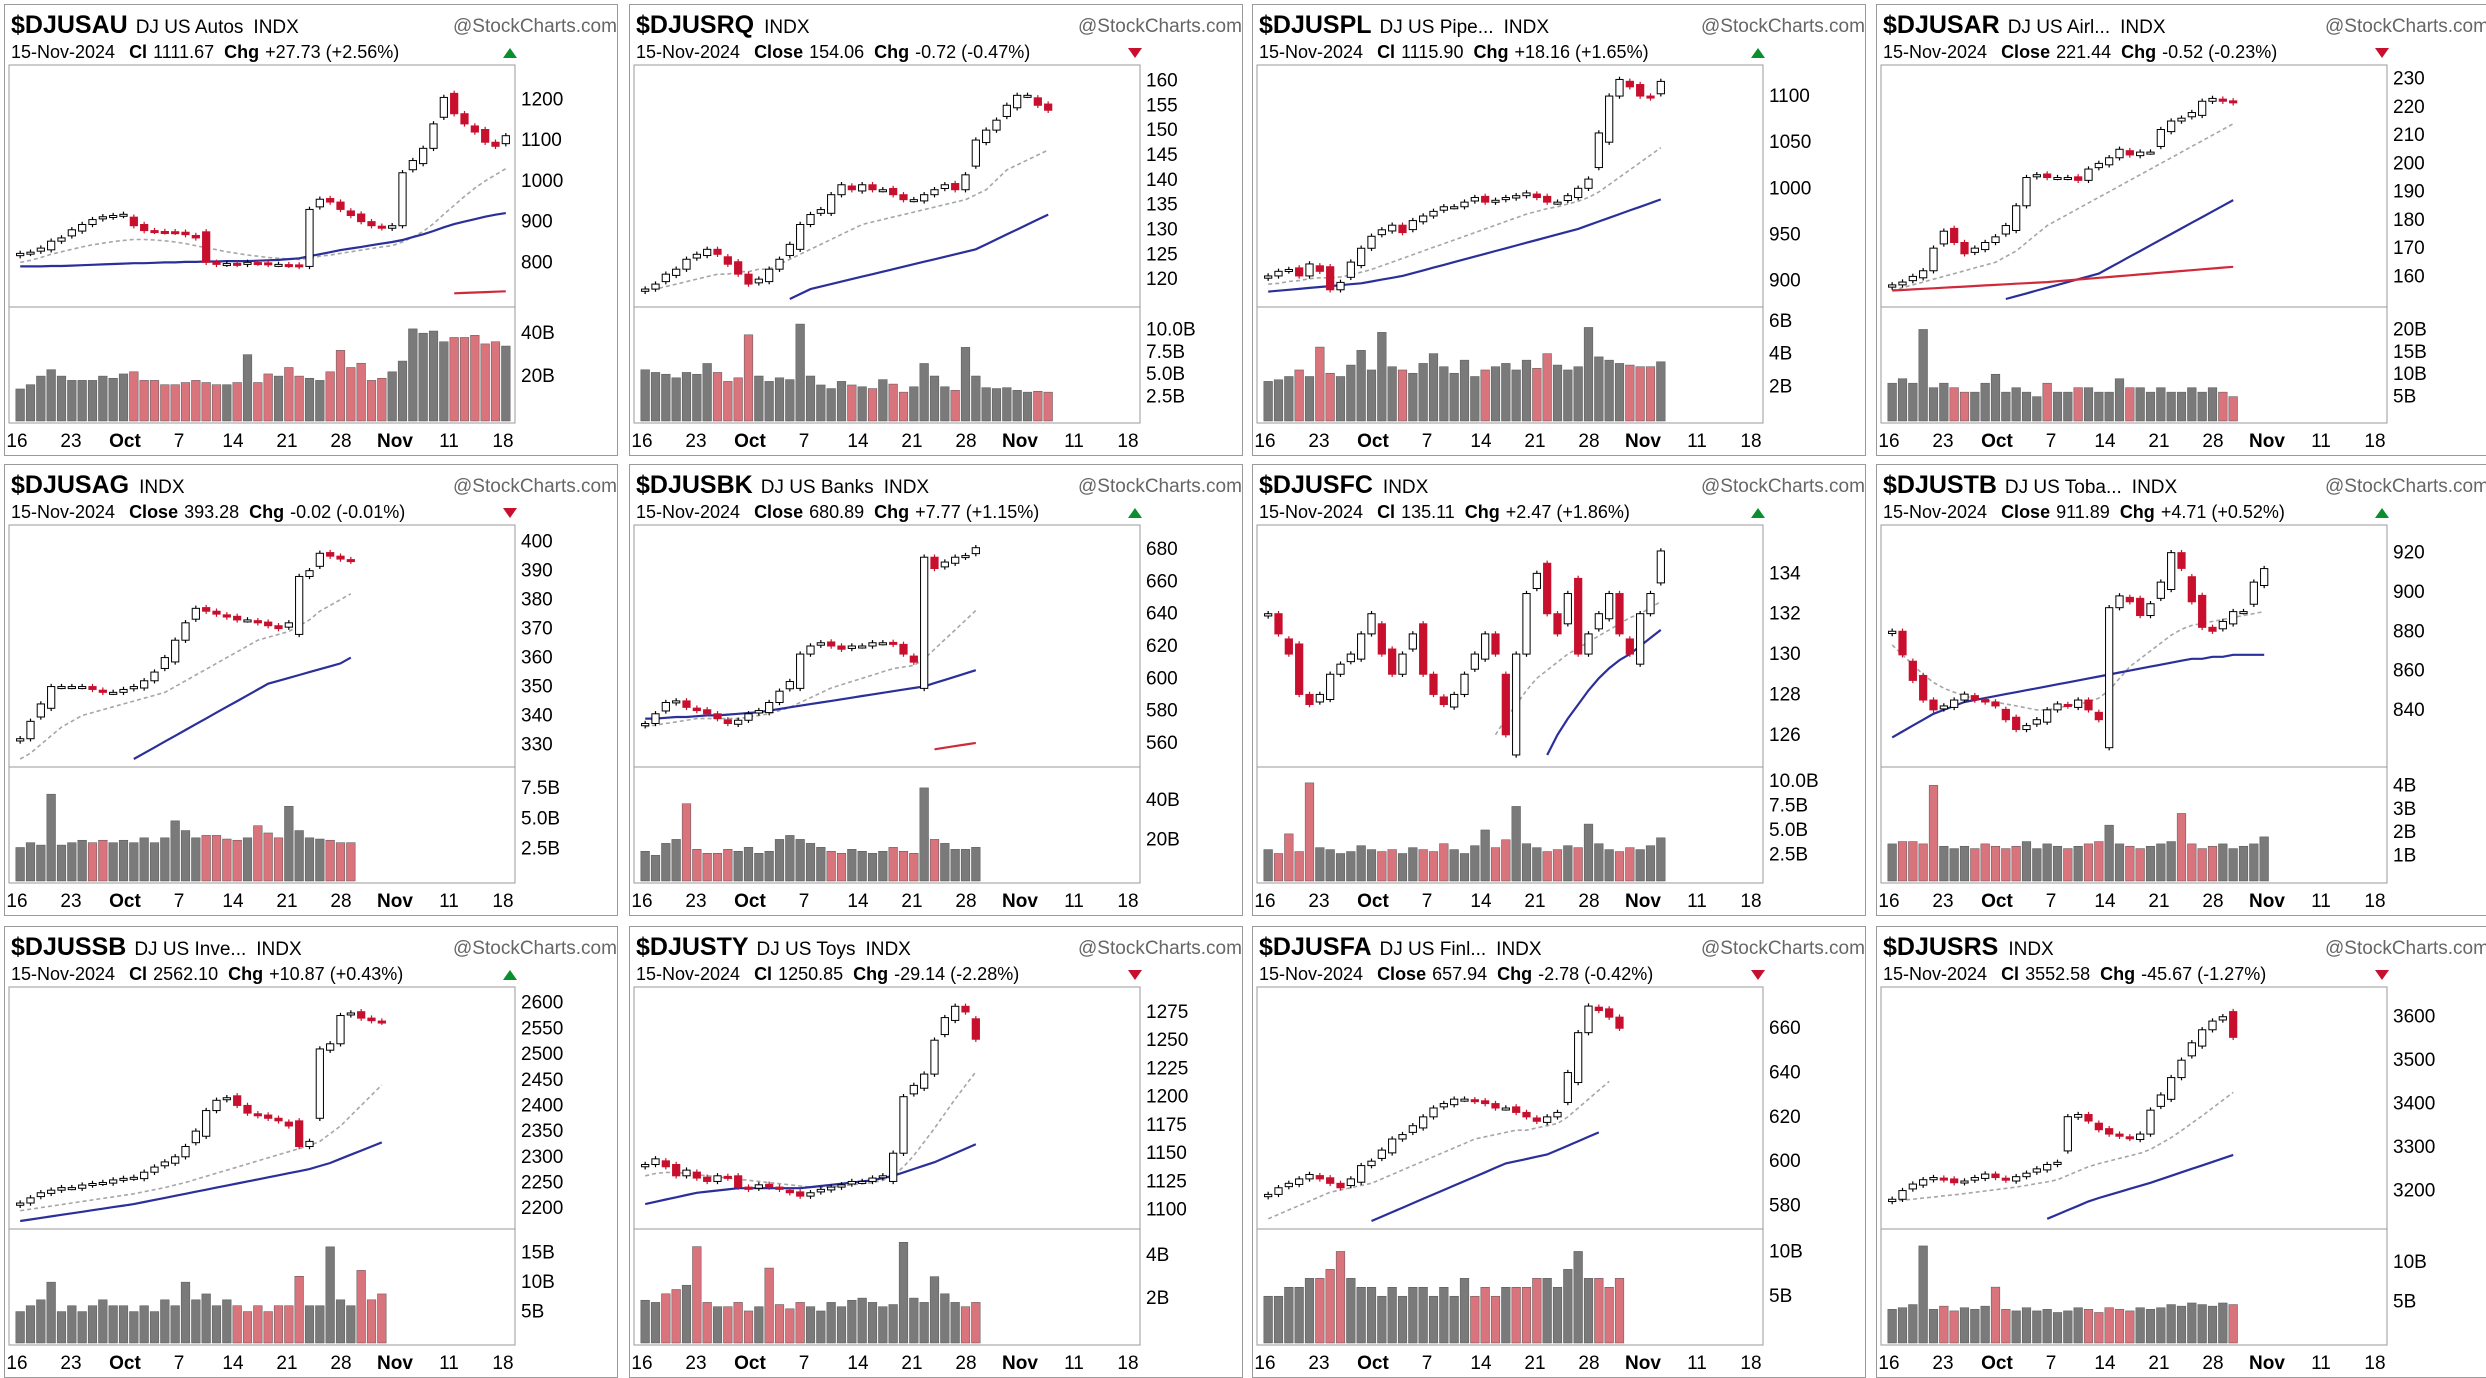 The width and height of the screenshot is (2486, 1378). Describe the element at coordinates (2410, 352) in the screenshot. I see `volume-tick-label: 15B` at that location.